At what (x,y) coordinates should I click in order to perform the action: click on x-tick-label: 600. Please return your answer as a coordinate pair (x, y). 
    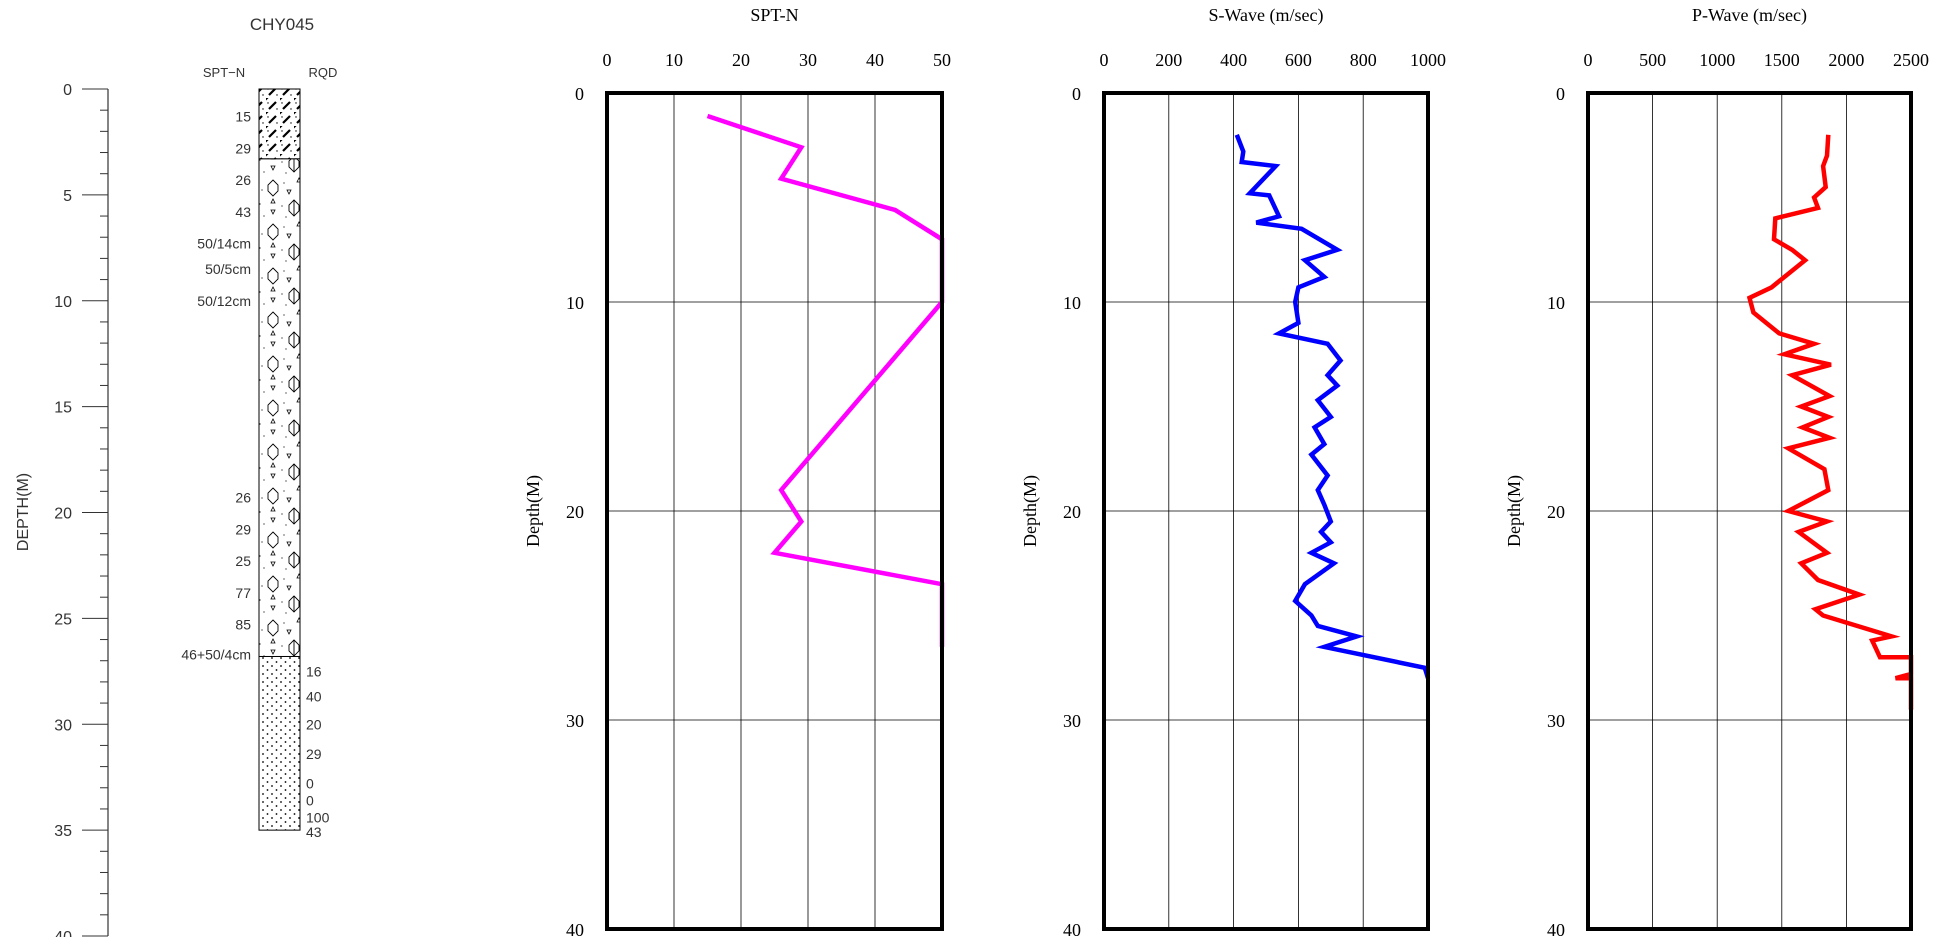
    Looking at the image, I should click on (1298, 60).